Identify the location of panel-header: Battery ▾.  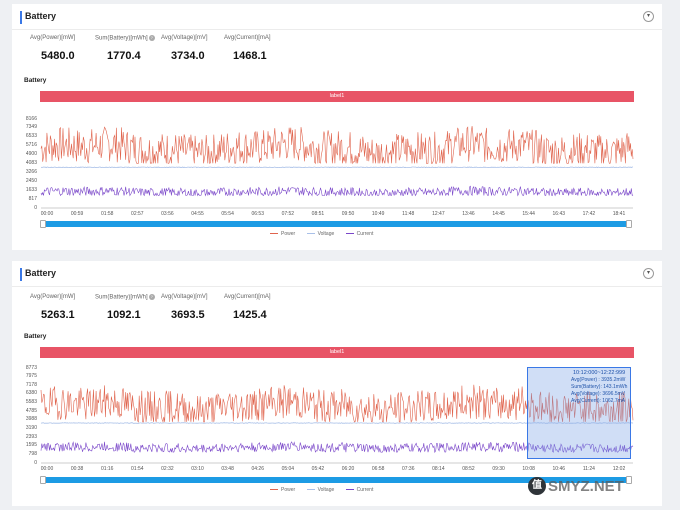
(337, 17).